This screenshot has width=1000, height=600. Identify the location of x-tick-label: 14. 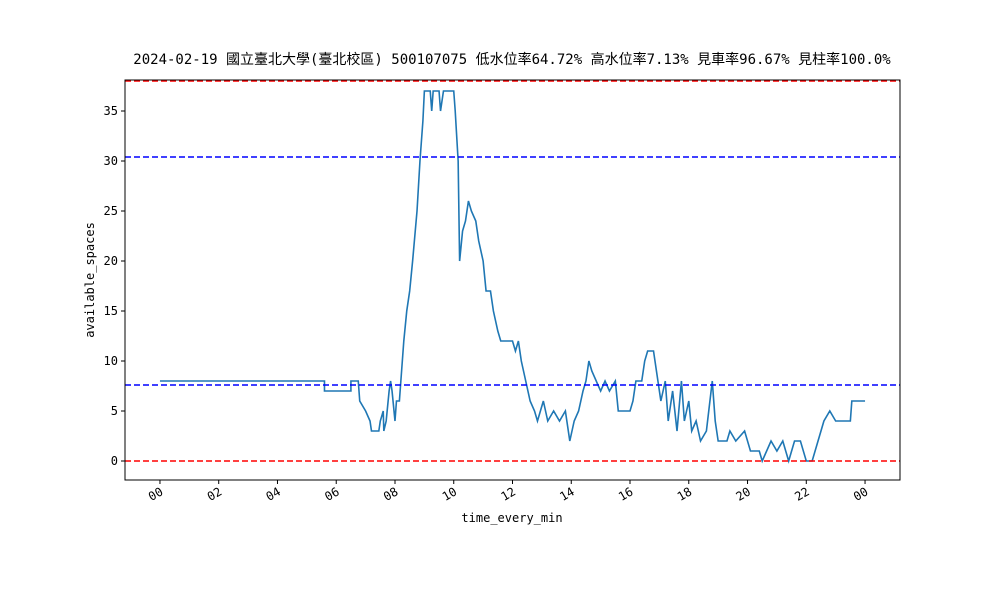
(567, 493).